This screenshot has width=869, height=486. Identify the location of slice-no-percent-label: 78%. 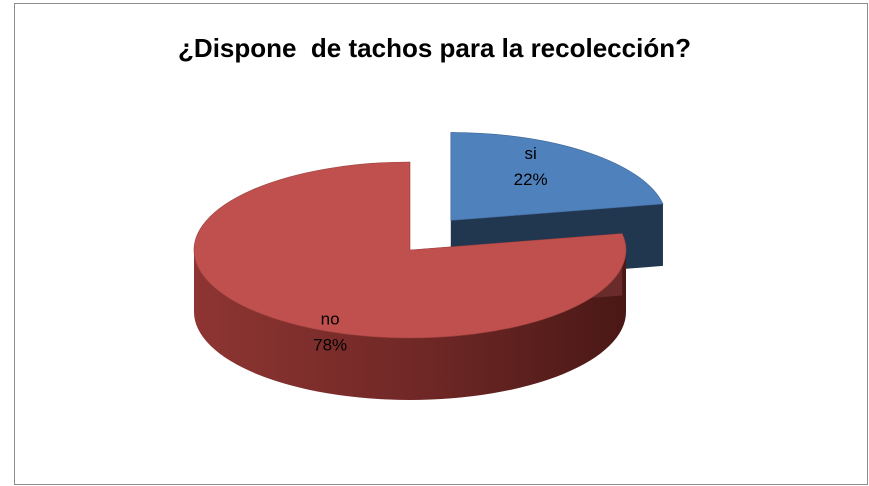
(330, 344).